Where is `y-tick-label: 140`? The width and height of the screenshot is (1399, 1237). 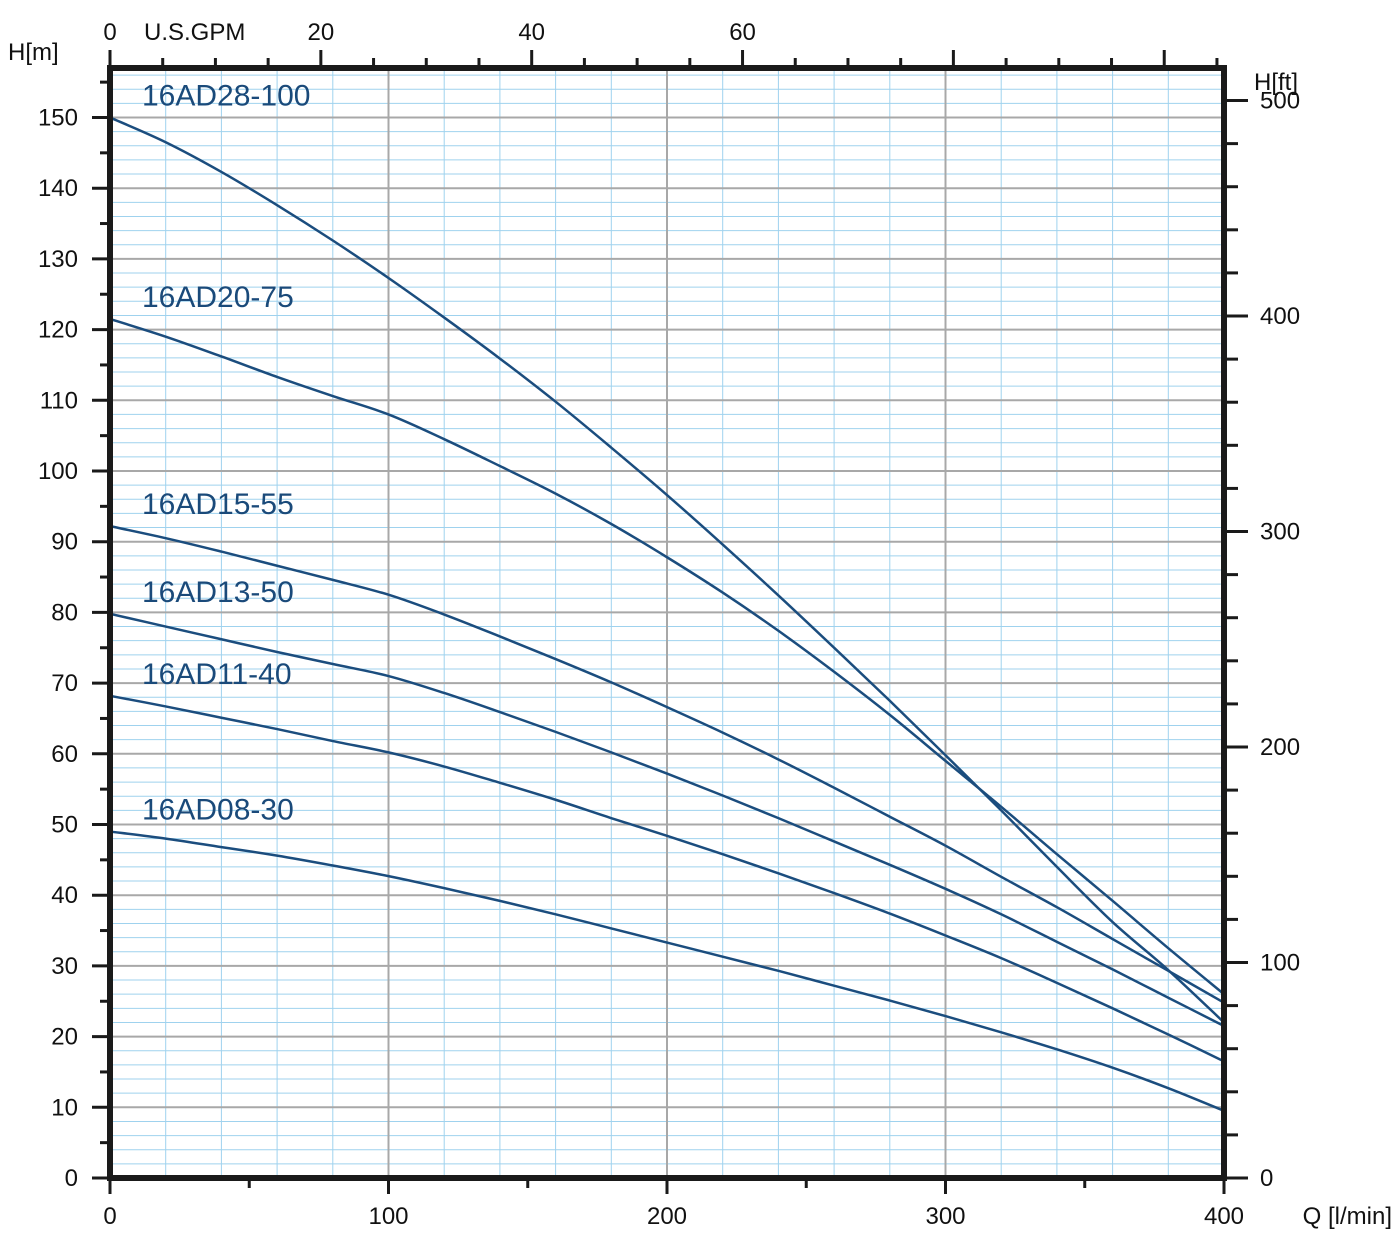 y-tick-label: 140 is located at coordinates (58, 188).